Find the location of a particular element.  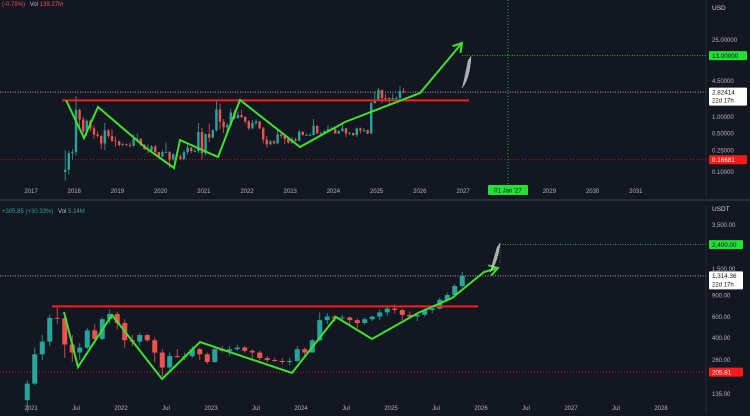

y-tick-label: 400.00 is located at coordinates (721, 339).